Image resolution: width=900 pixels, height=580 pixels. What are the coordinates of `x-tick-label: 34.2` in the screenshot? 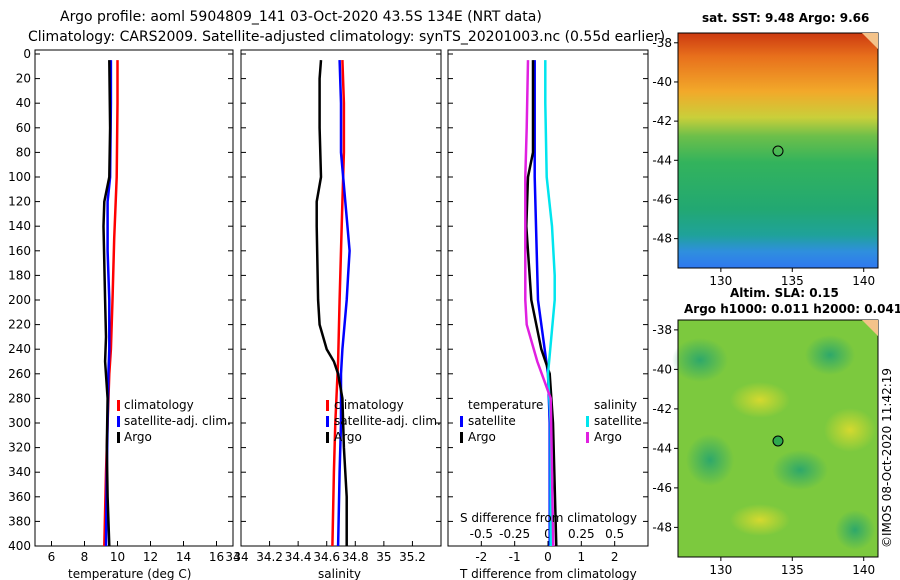 It's located at (269, 557).